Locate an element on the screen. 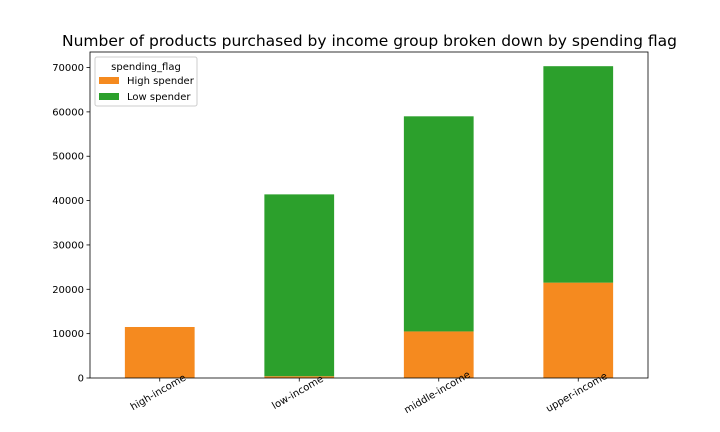 This screenshot has height=432, width=720. legend-swatch-high-spender is located at coordinates (109, 80).